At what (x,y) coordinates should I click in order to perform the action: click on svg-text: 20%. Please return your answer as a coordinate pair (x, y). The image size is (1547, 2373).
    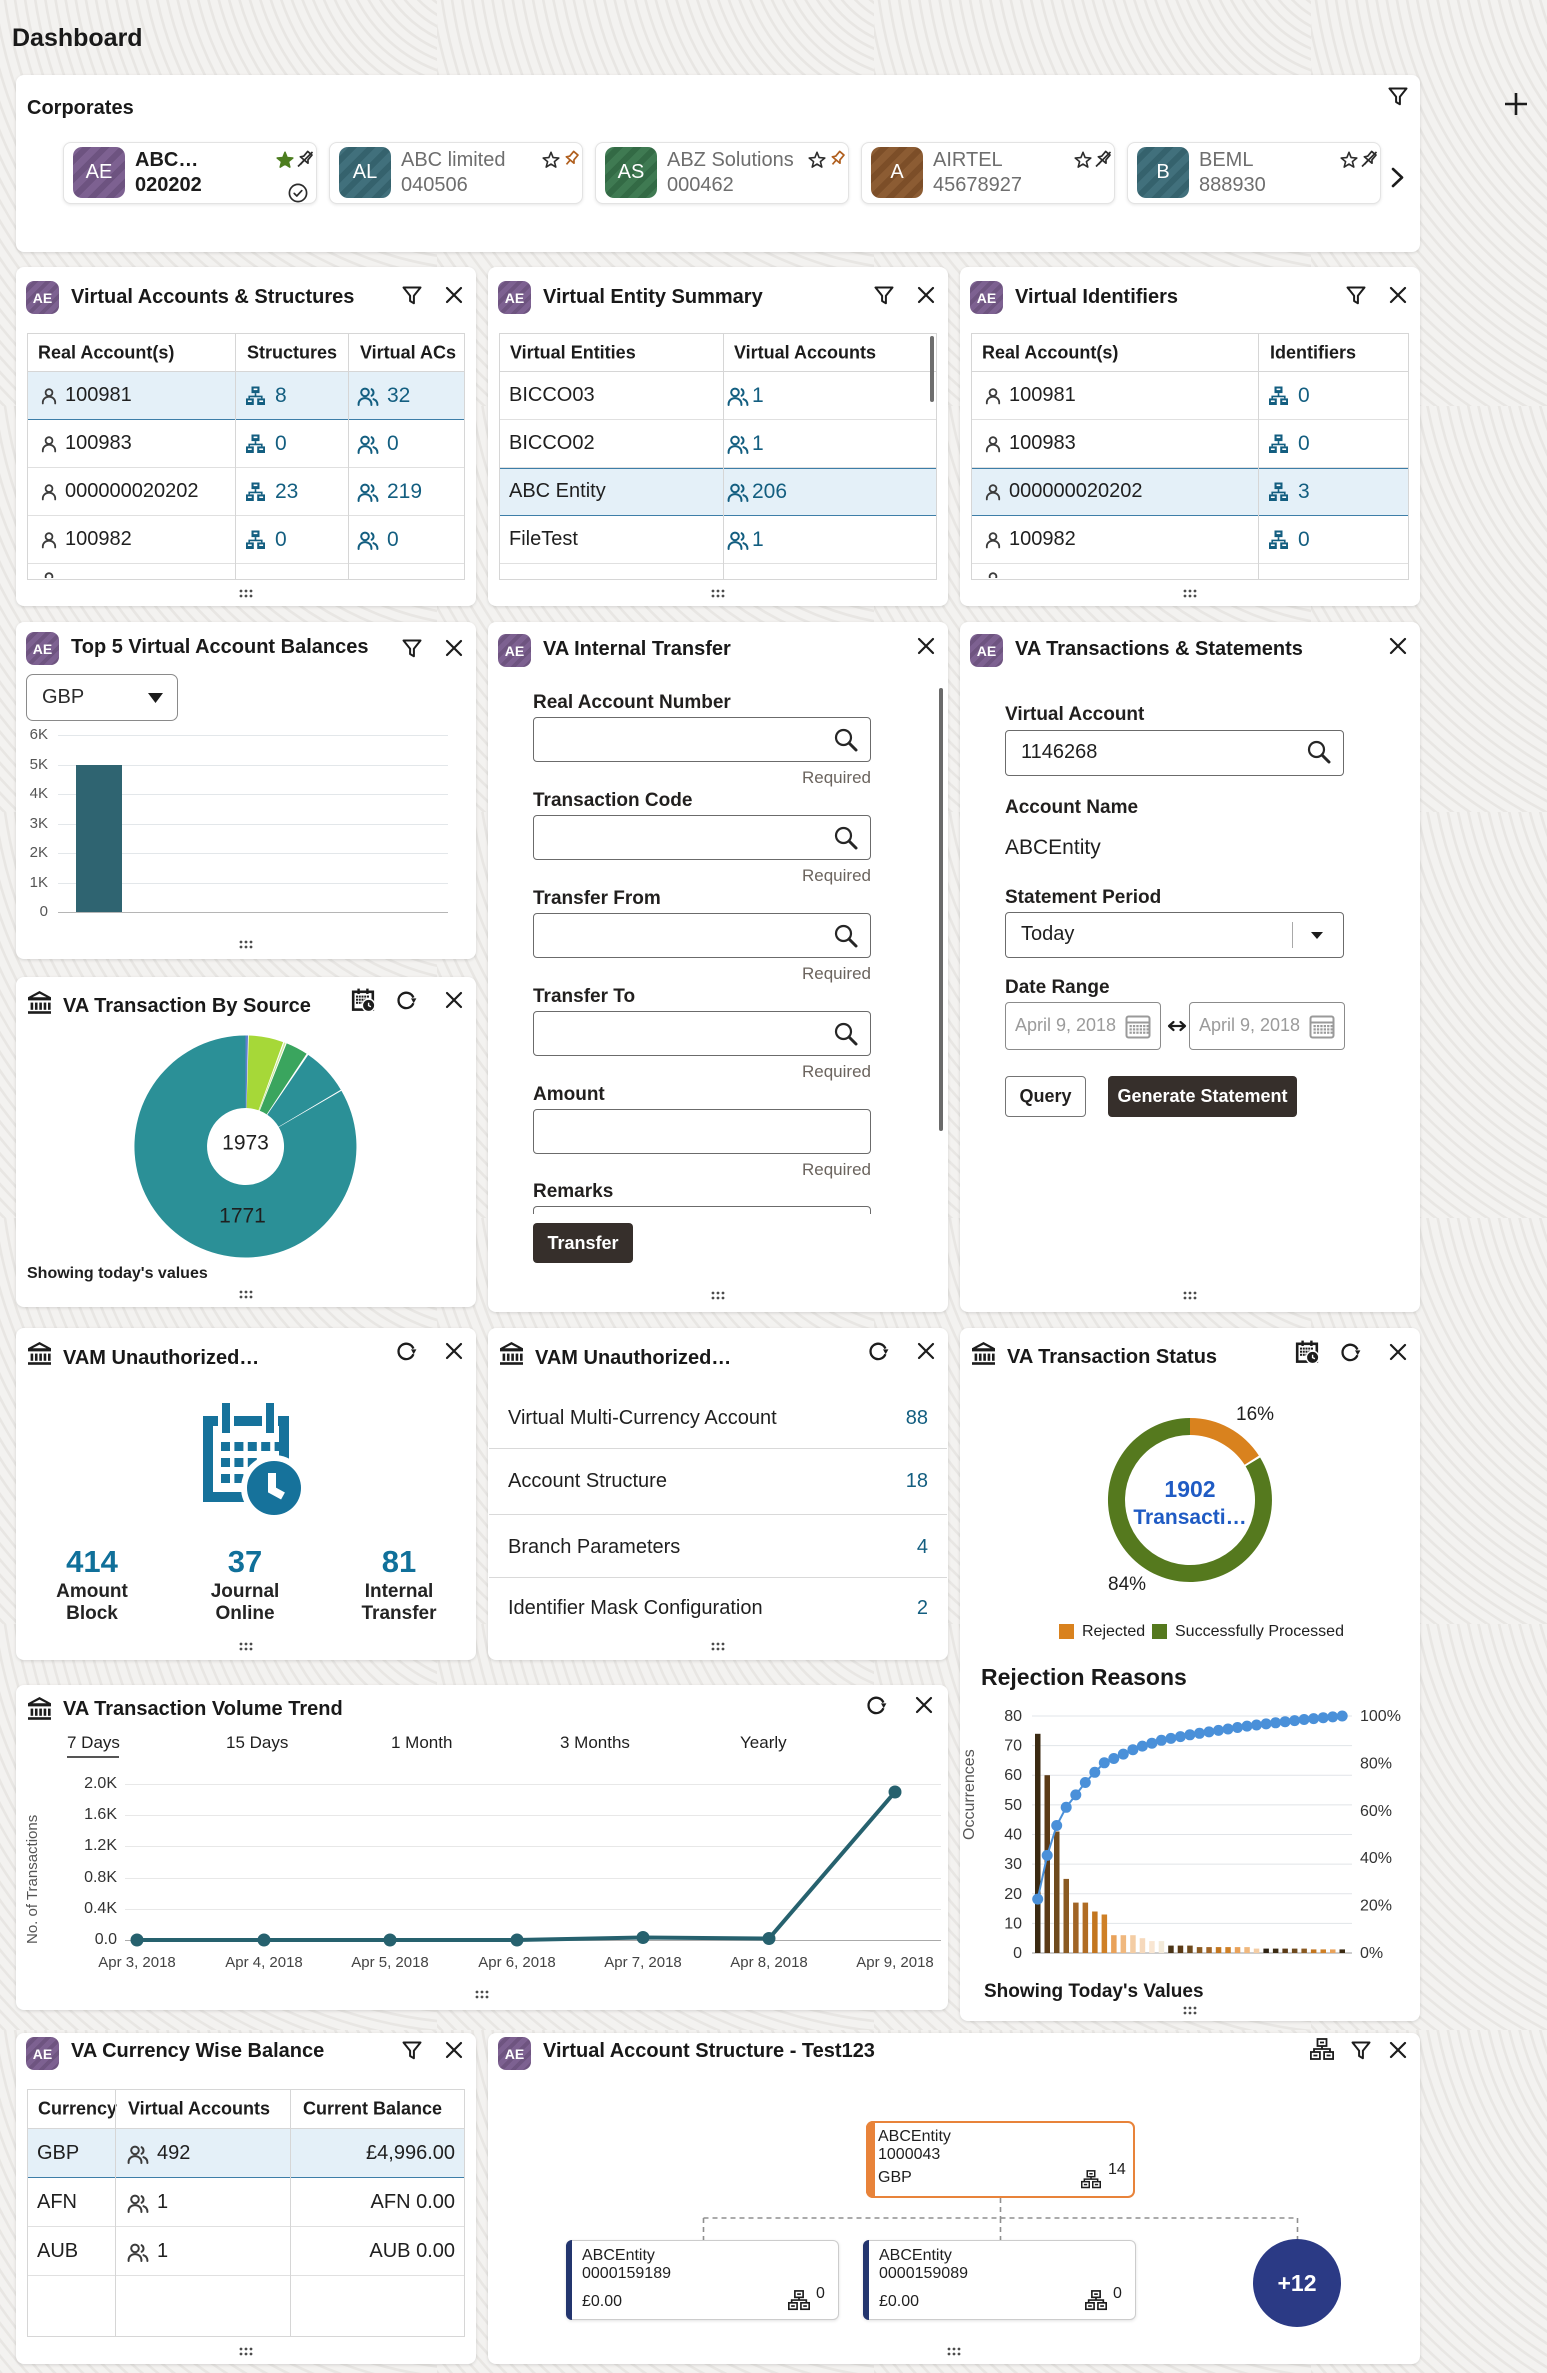
    Looking at the image, I should click on (1376, 1906).